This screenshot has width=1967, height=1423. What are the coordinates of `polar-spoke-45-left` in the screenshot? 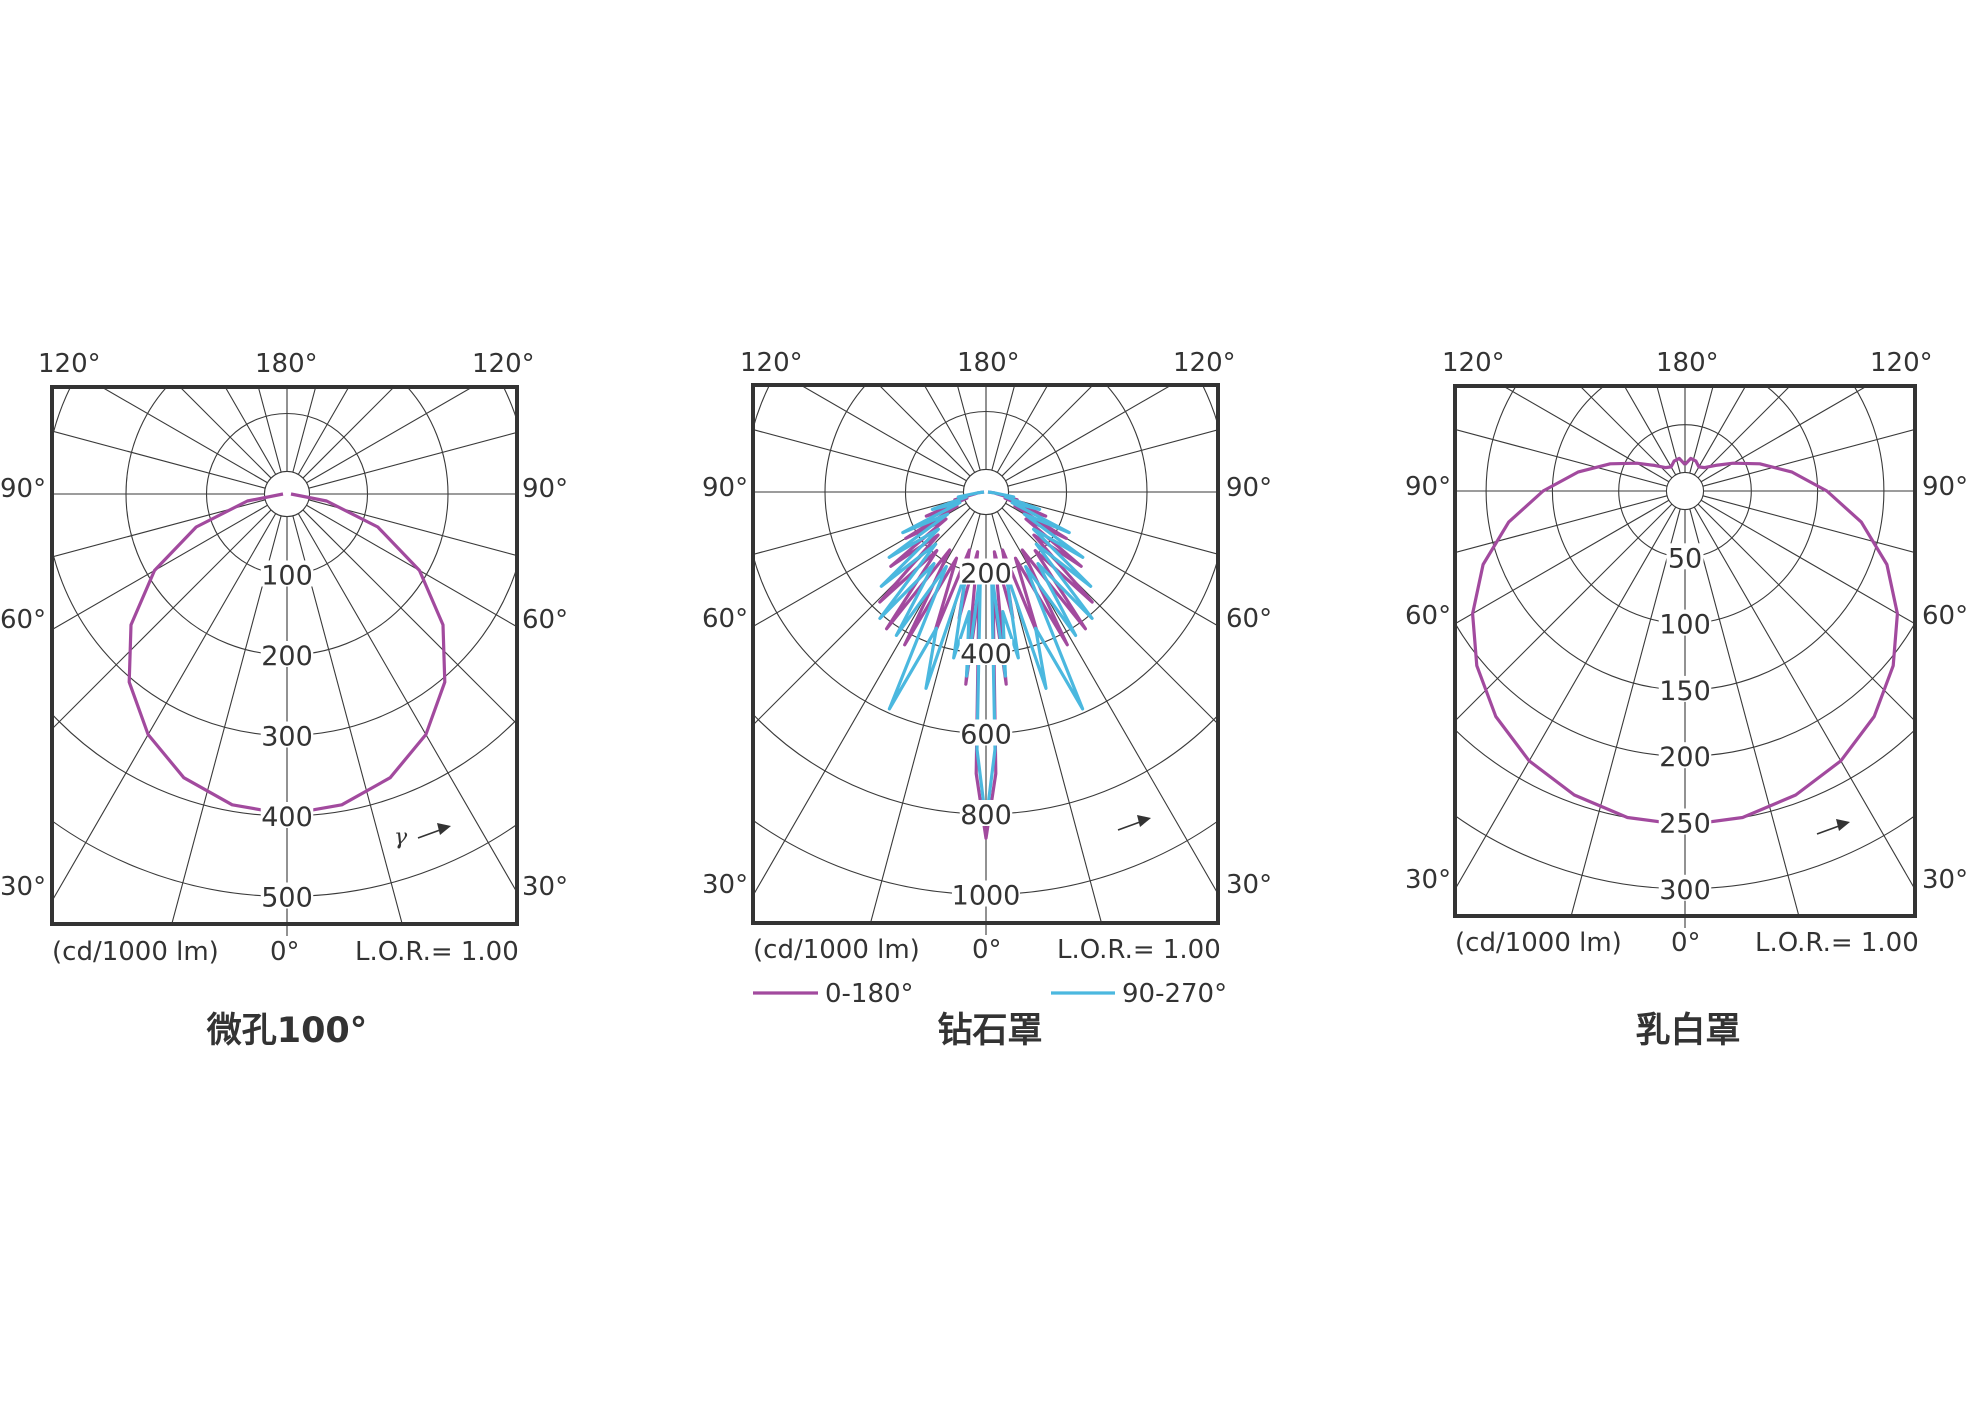 It's located at (1564, 612).